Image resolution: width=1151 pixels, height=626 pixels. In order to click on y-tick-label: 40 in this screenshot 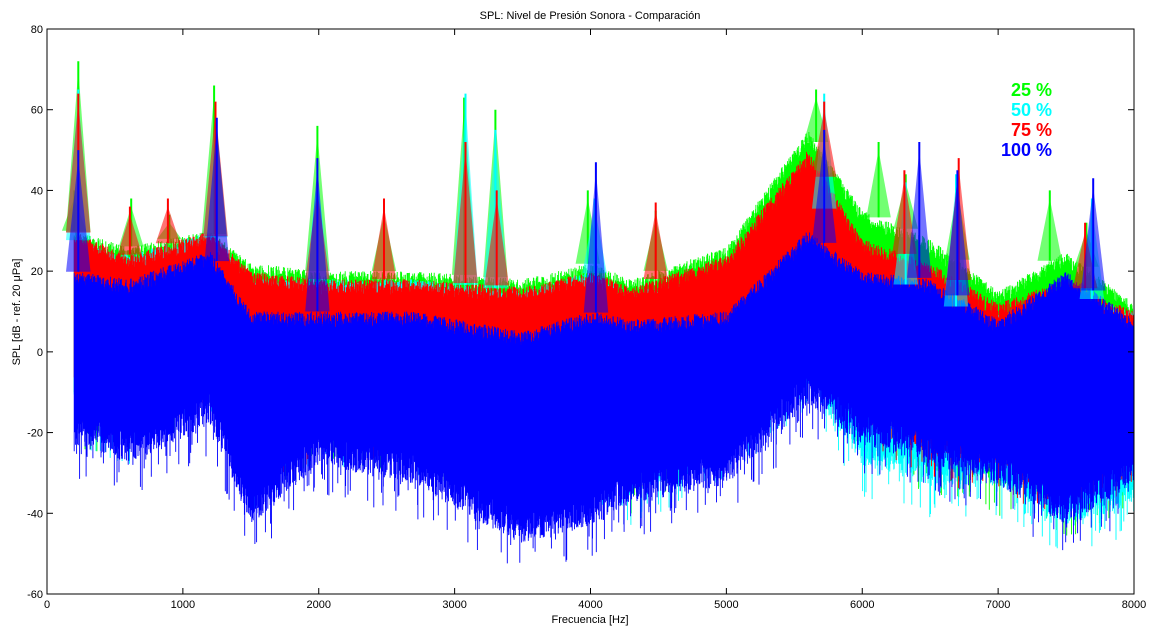, I will do `click(37, 191)`.